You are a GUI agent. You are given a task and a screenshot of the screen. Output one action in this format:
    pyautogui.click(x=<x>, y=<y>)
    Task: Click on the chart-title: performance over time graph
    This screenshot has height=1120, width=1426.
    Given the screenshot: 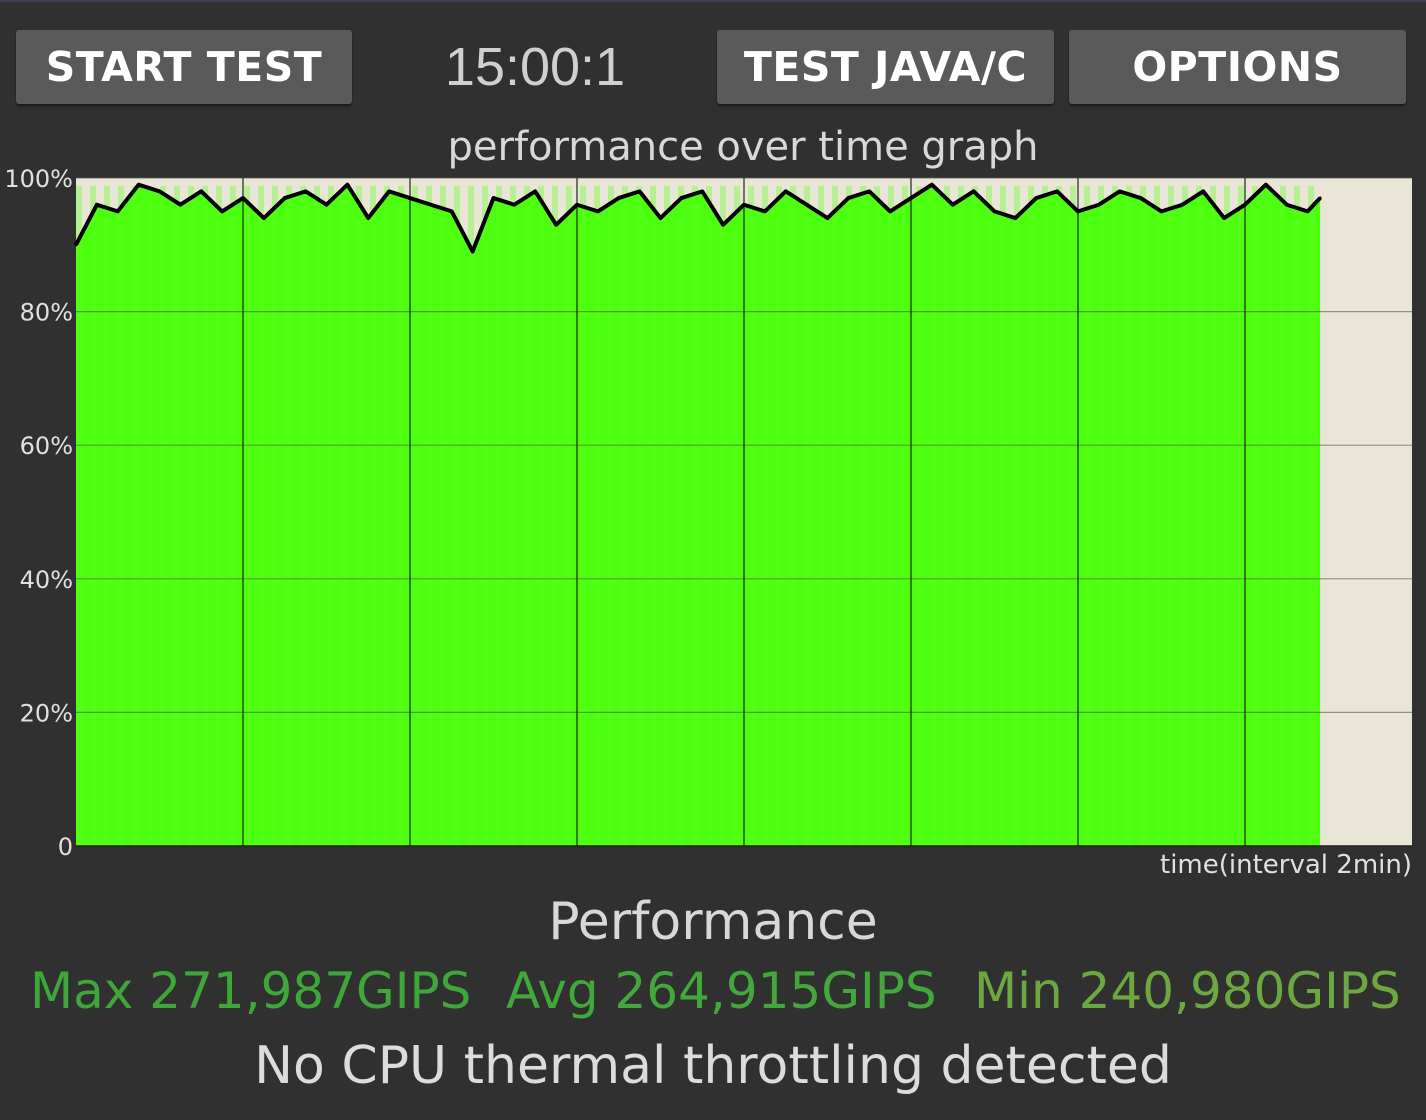 What is the action you would take?
    pyautogui.click(x=743, y=147)
    